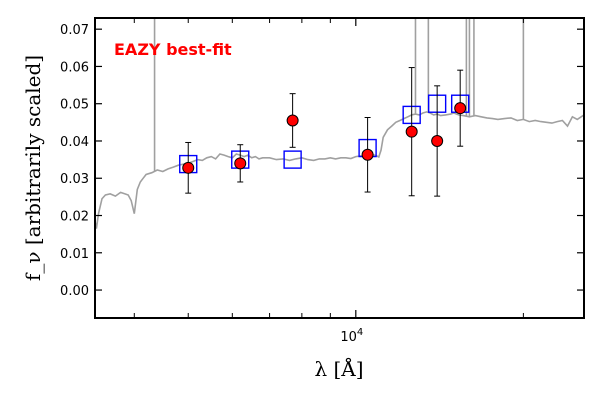 Image resolution: width=600 pixels, height=400 pixels. I want to click on chart-annotation: EAZY best-fit, so click(173, 49).